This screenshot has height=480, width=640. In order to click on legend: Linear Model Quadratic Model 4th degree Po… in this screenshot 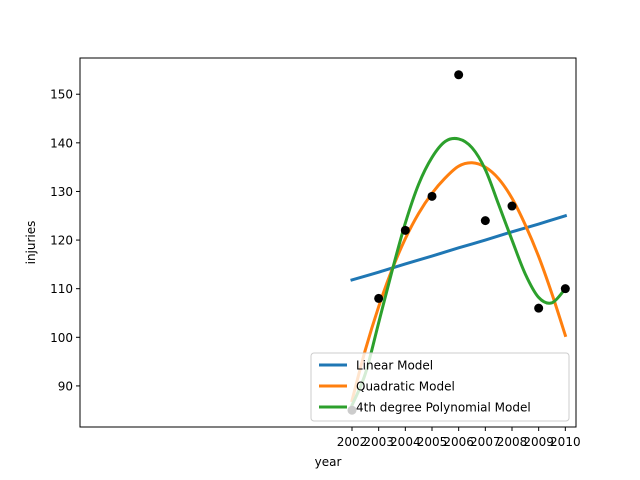, I will do `click(440, 387)`.